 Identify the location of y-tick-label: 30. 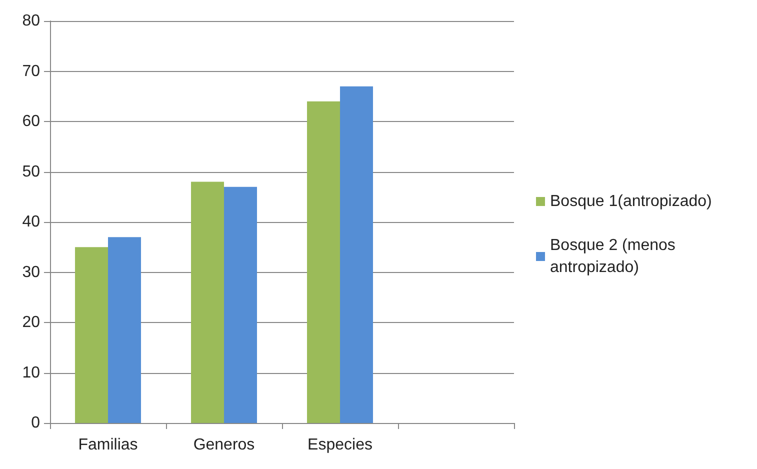
(31, 272).